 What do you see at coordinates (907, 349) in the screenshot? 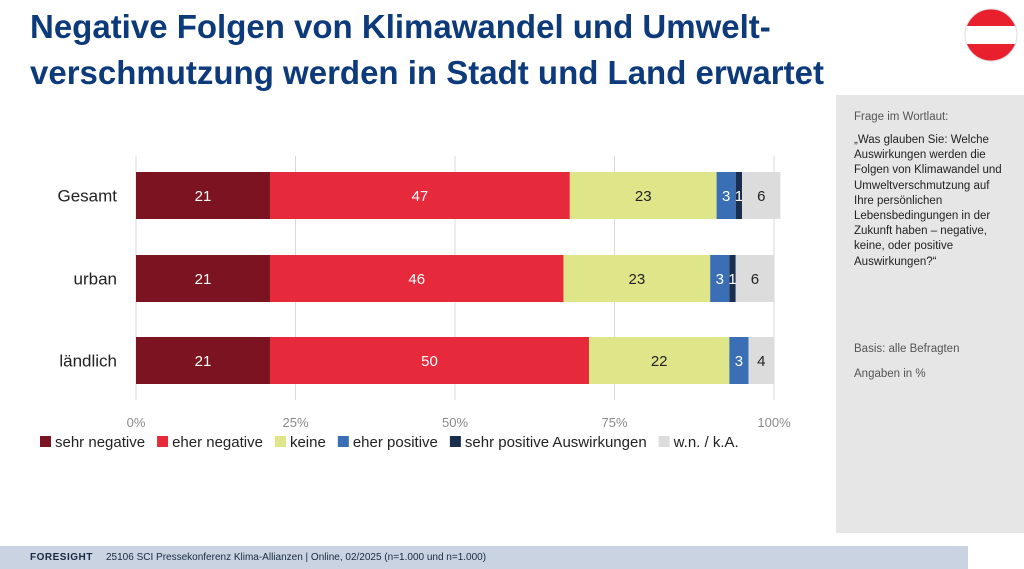
I see `basis-text: Basis: alle Befragten` at bounding box center [907, 349].